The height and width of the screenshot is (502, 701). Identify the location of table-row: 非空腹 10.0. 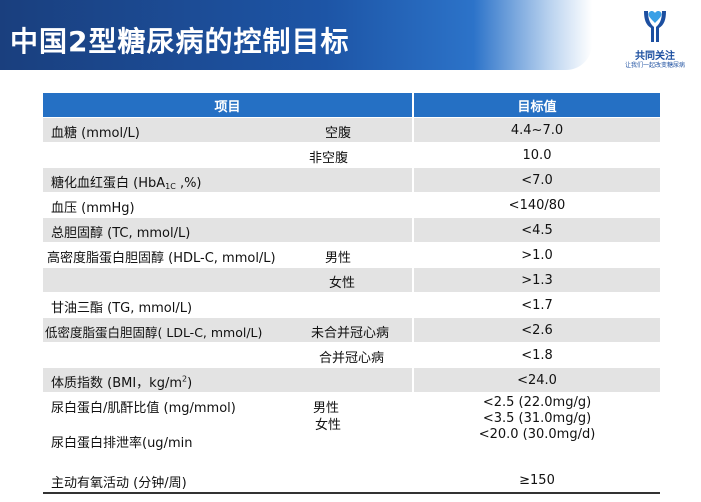
(351, 155).